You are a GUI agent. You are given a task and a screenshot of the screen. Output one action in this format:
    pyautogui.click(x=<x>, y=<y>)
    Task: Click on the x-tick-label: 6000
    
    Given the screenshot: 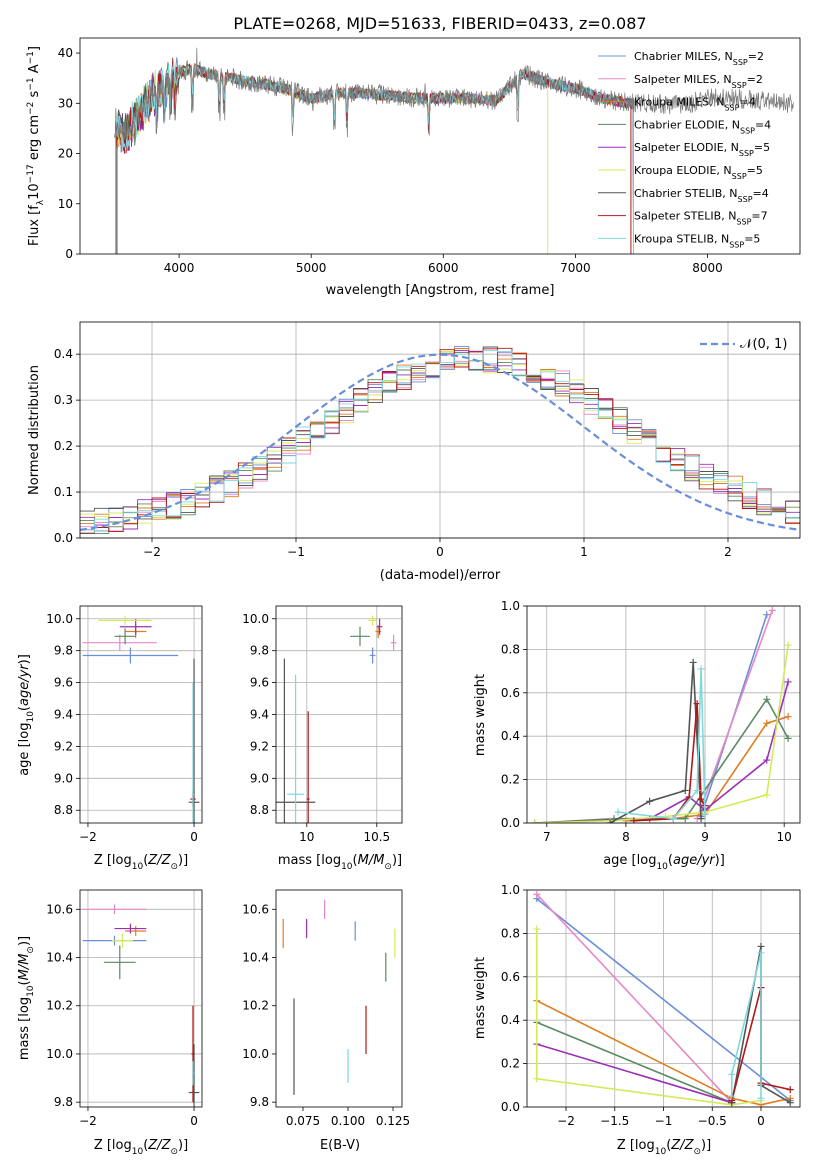 What is the action you would take?
    pyautogui.click(x=443, y=268)
    